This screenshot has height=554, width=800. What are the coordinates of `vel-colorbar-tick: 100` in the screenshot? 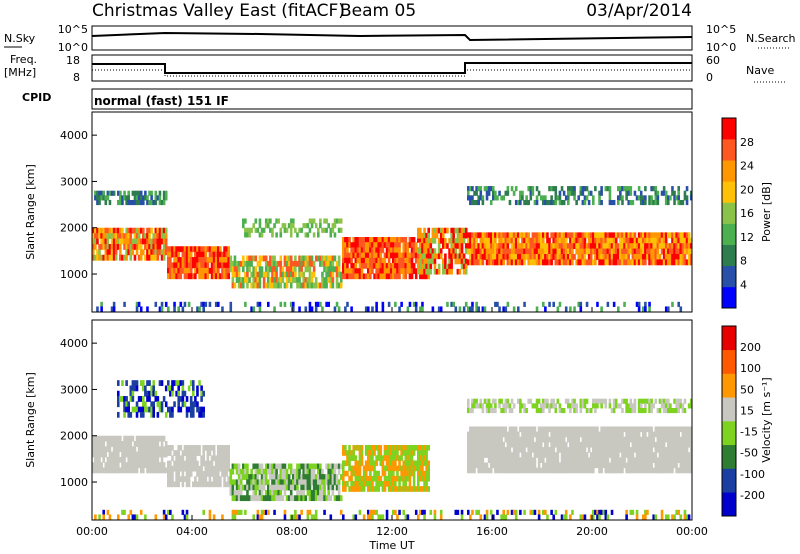 It's located at (750, 368).